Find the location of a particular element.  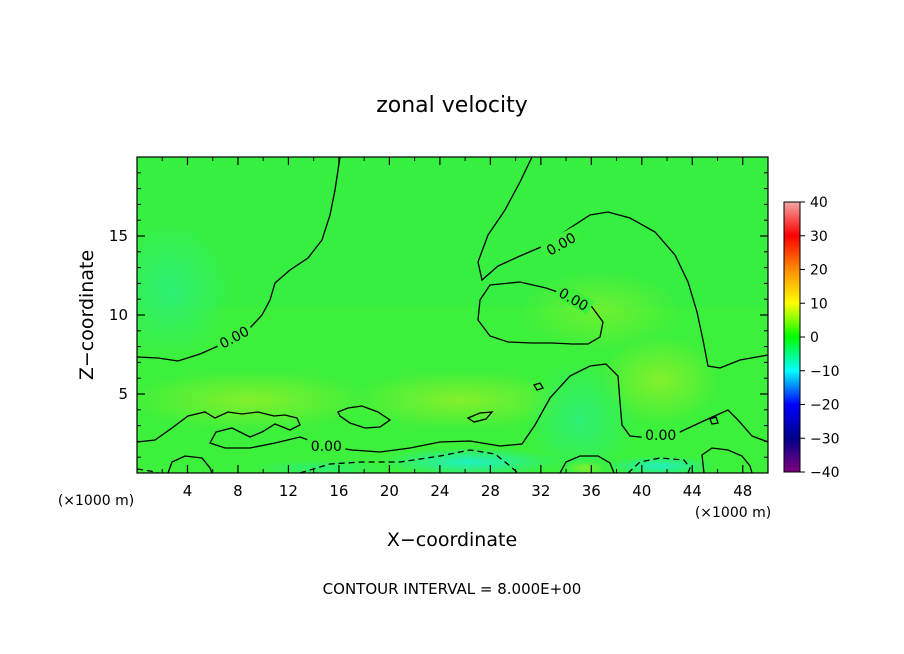

colorbar-tick-label: 10 is located at coordinates (819, 304).